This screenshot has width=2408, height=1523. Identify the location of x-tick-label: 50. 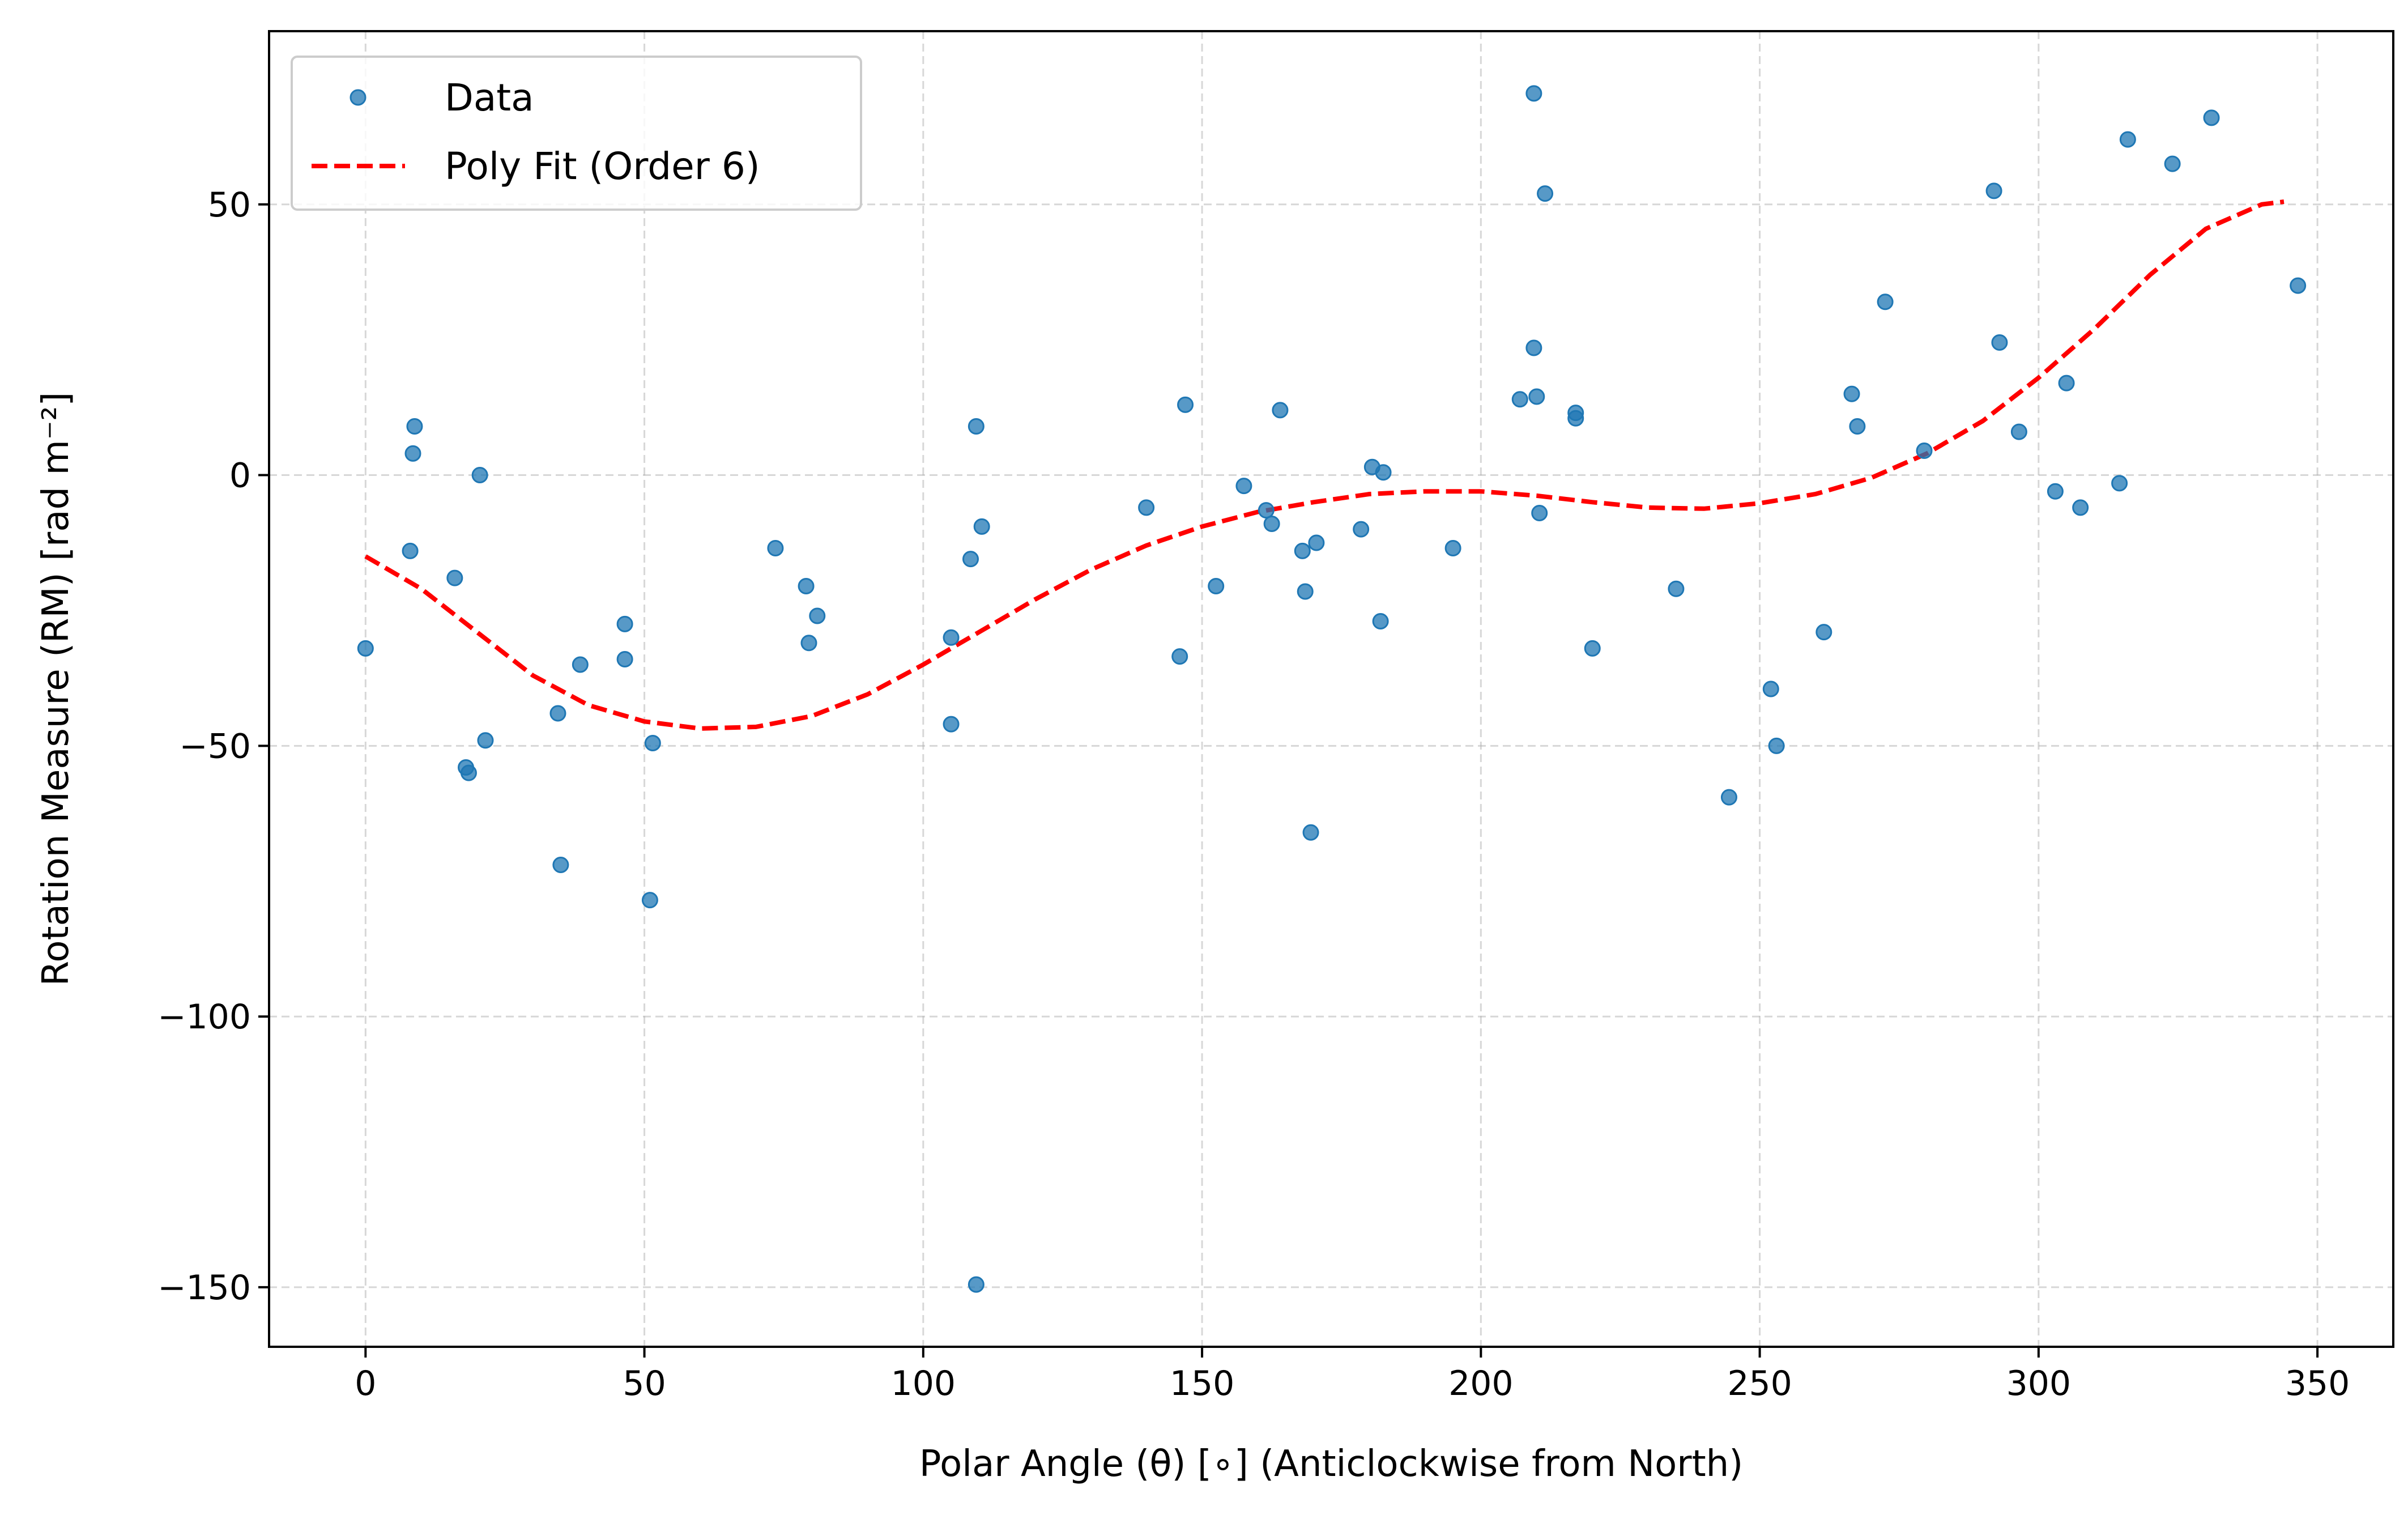
(644, 1383).